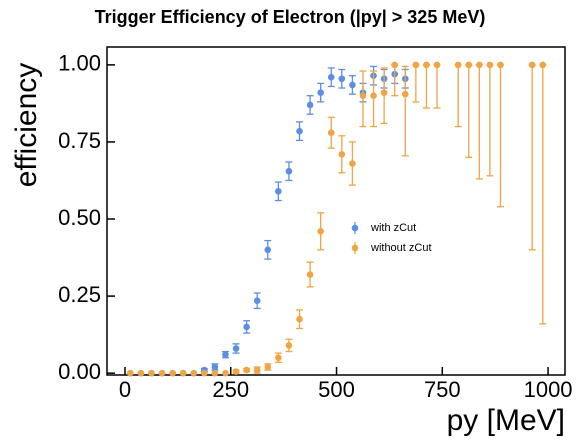 The image size is (580, 445). I want to click on x-tick-label: 1000, so click(548, 389).